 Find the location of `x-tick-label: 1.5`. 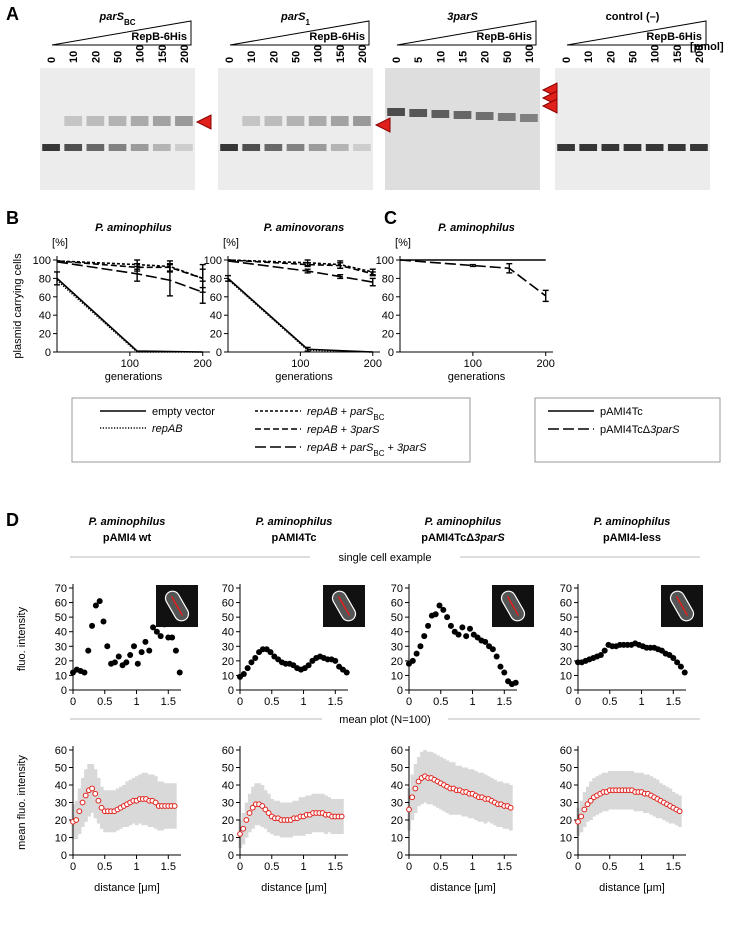

x-tick-label: 1.5 is located at coordinates (504, 702).